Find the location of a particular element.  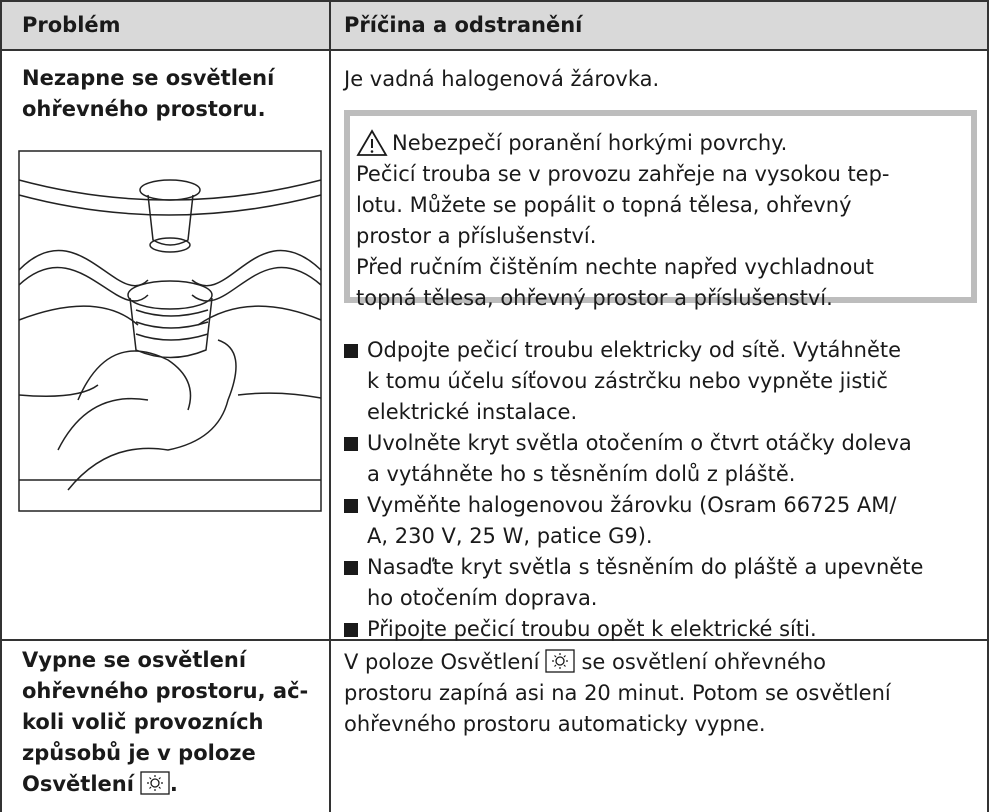

warning-text: prostor a příslušenství. is located at coordinates (476, 236).